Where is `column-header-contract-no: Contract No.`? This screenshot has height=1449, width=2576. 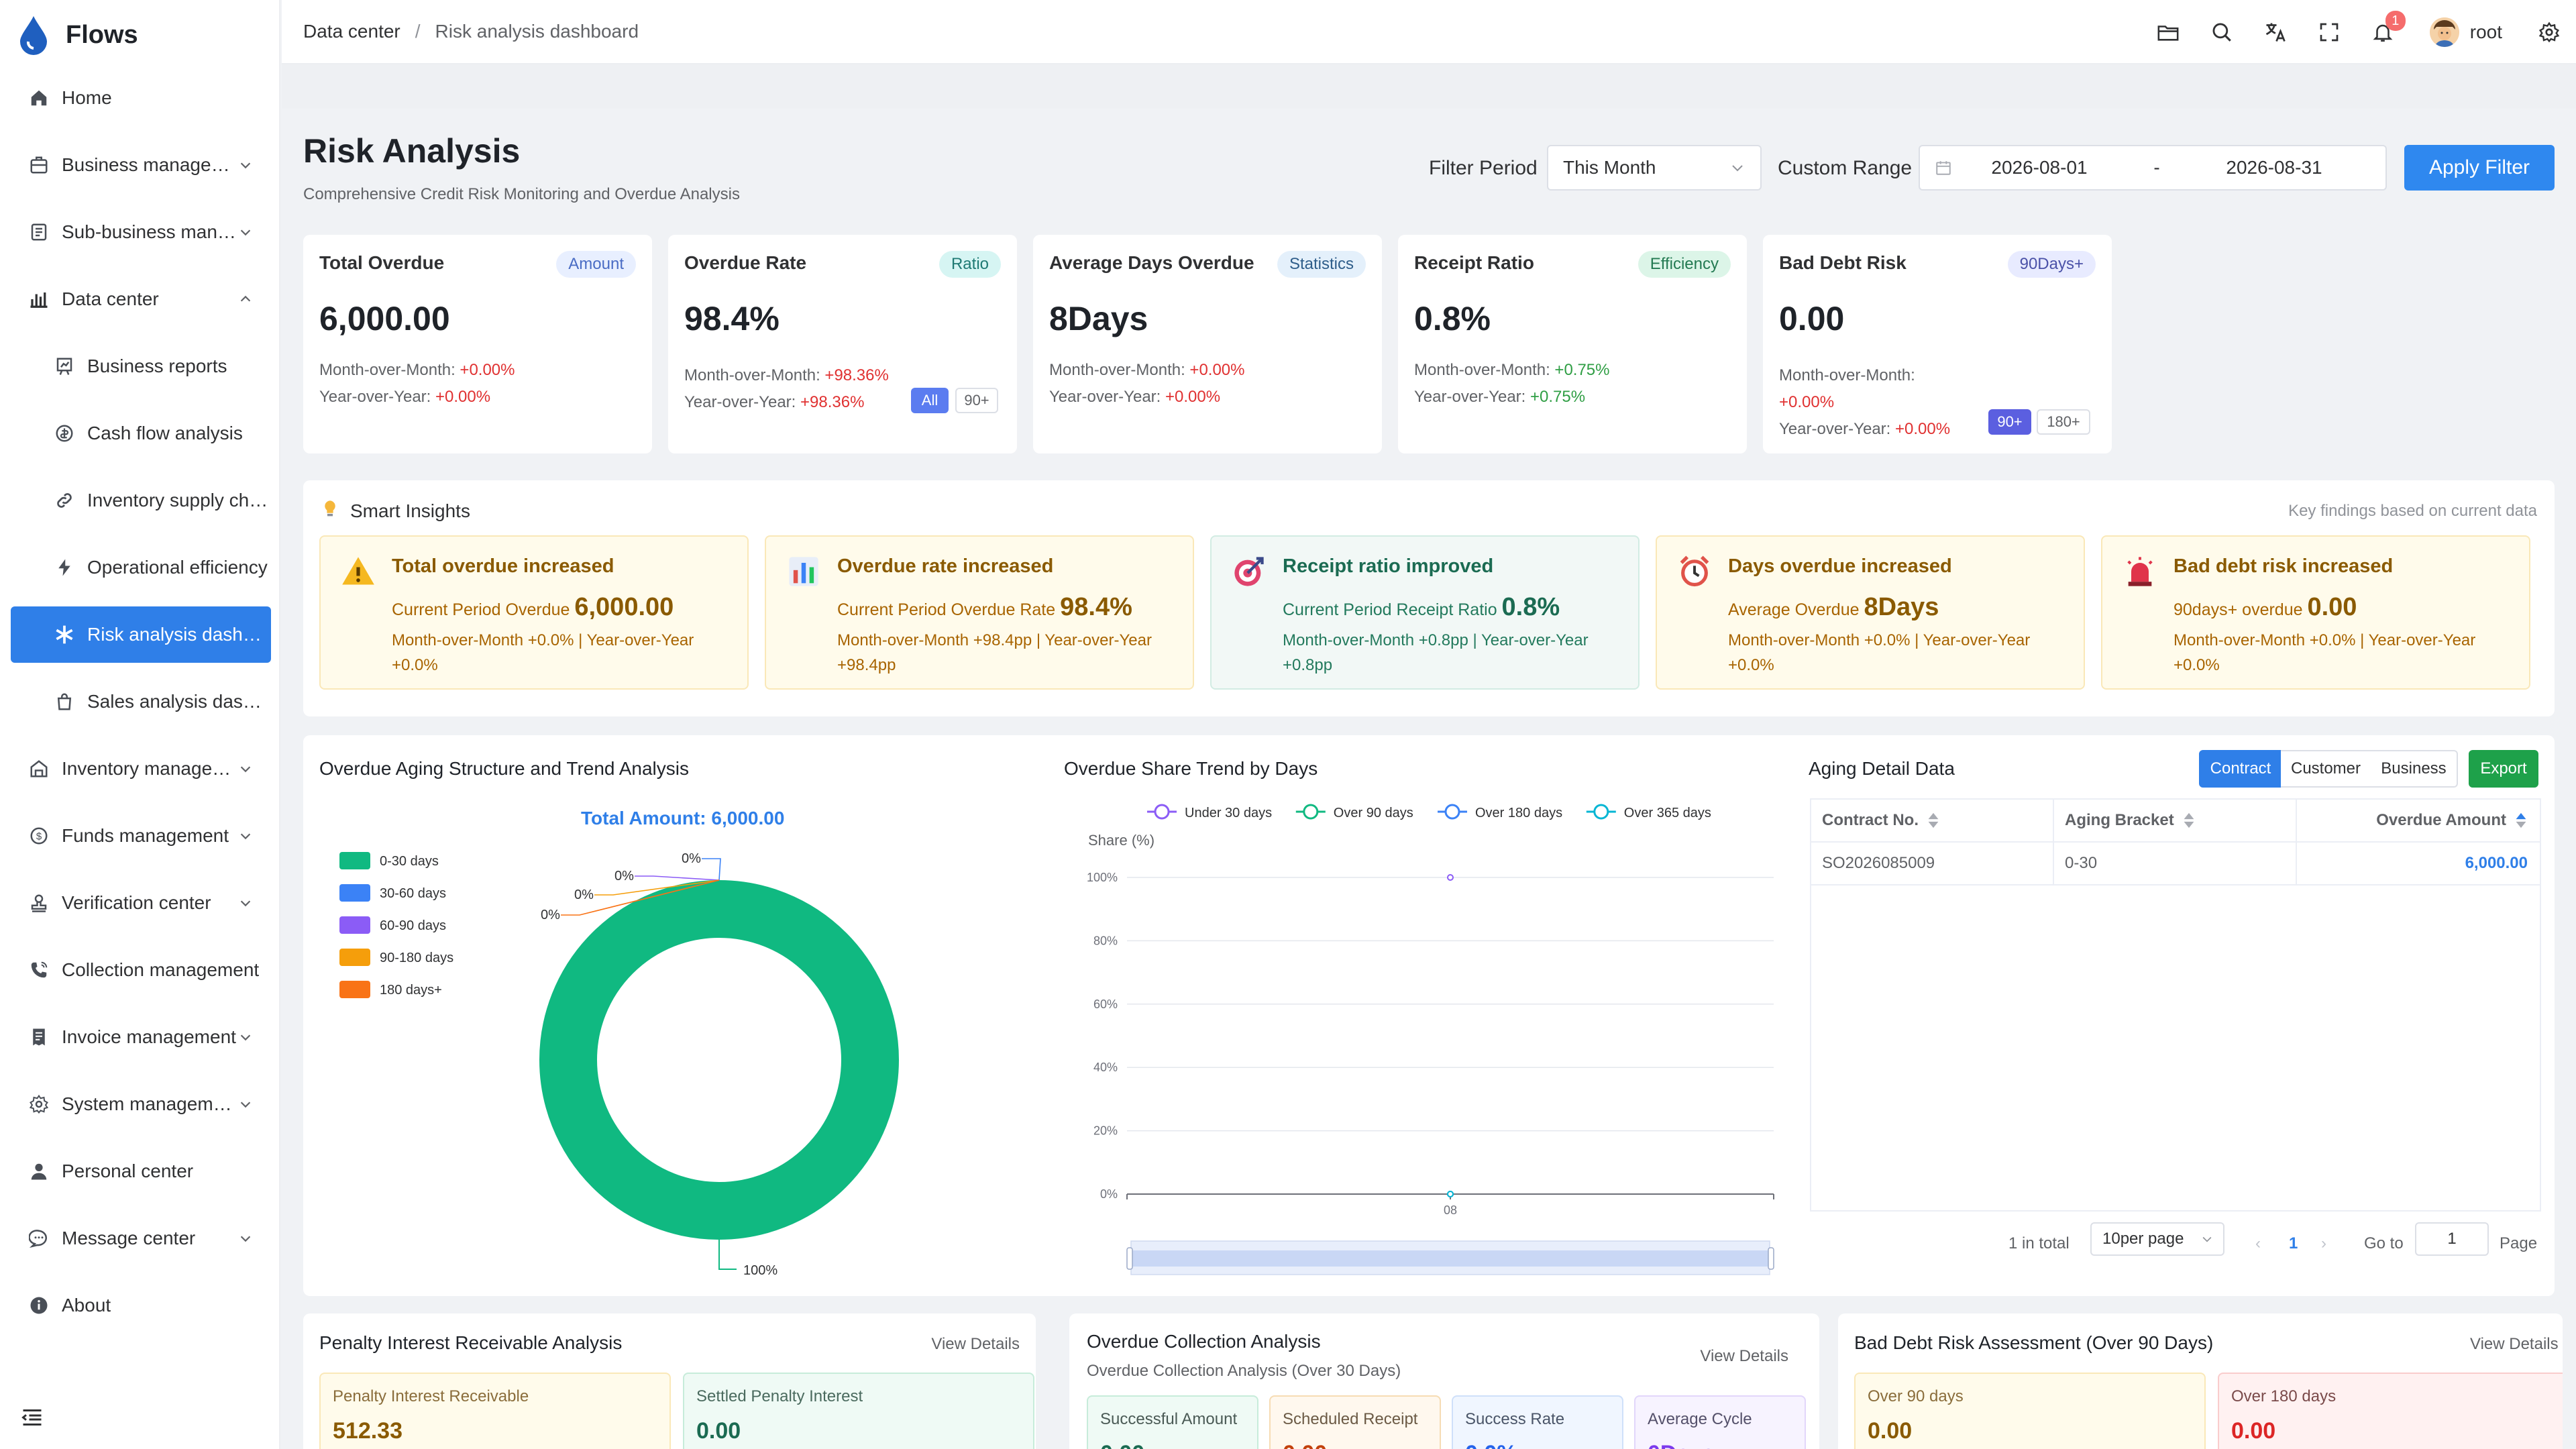 column-header-contract-no: Contract No. is located at coordinates (1932, 821).